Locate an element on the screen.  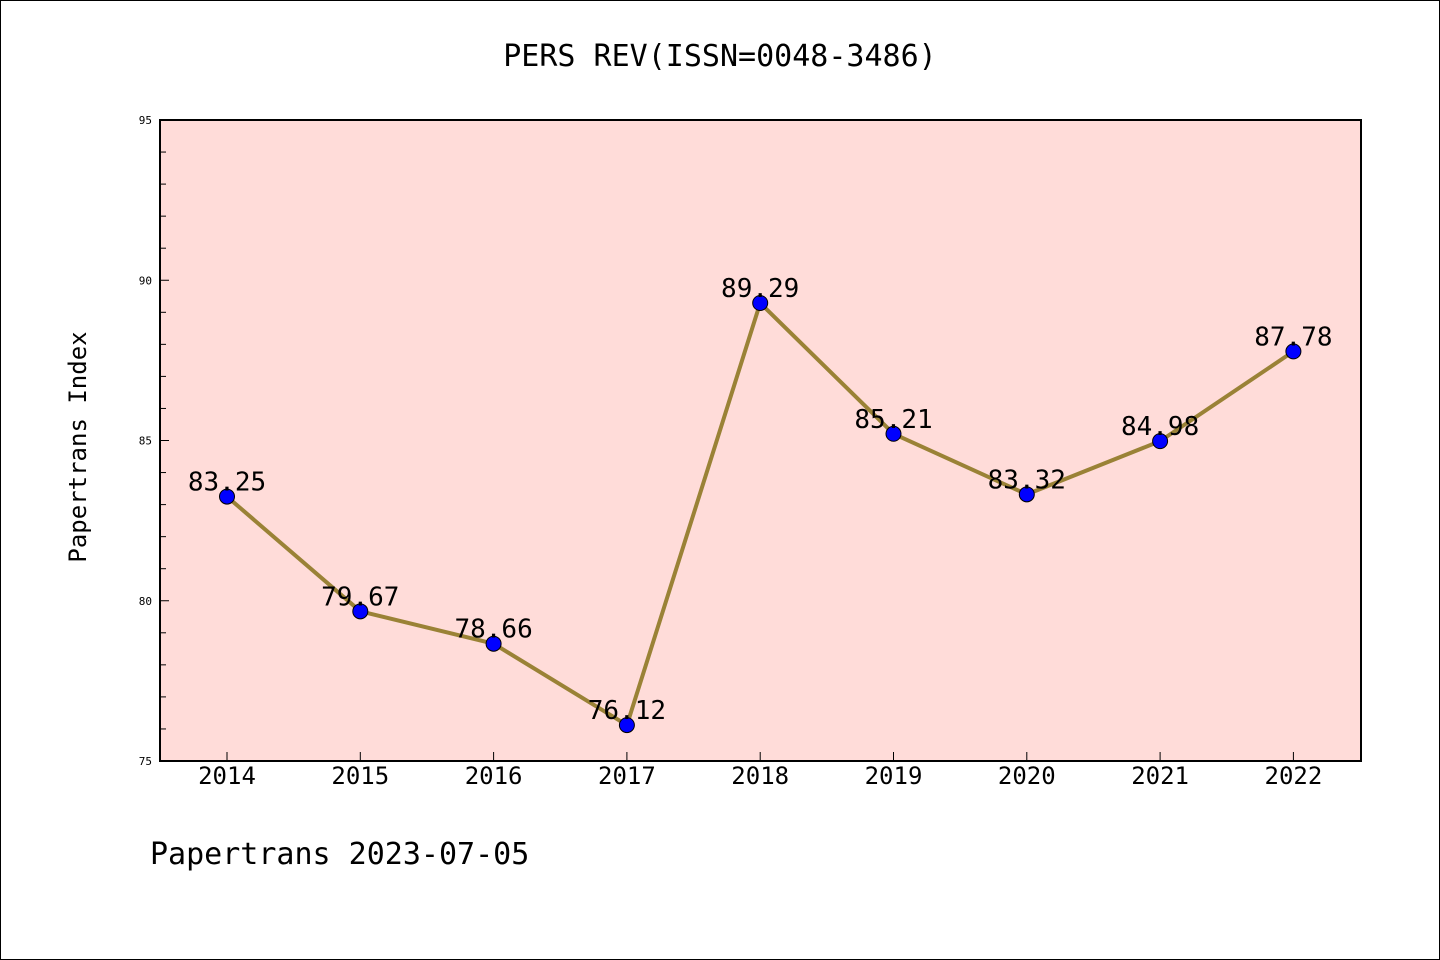
x-tick-label: 2015 is located at coordinates (360, 776).